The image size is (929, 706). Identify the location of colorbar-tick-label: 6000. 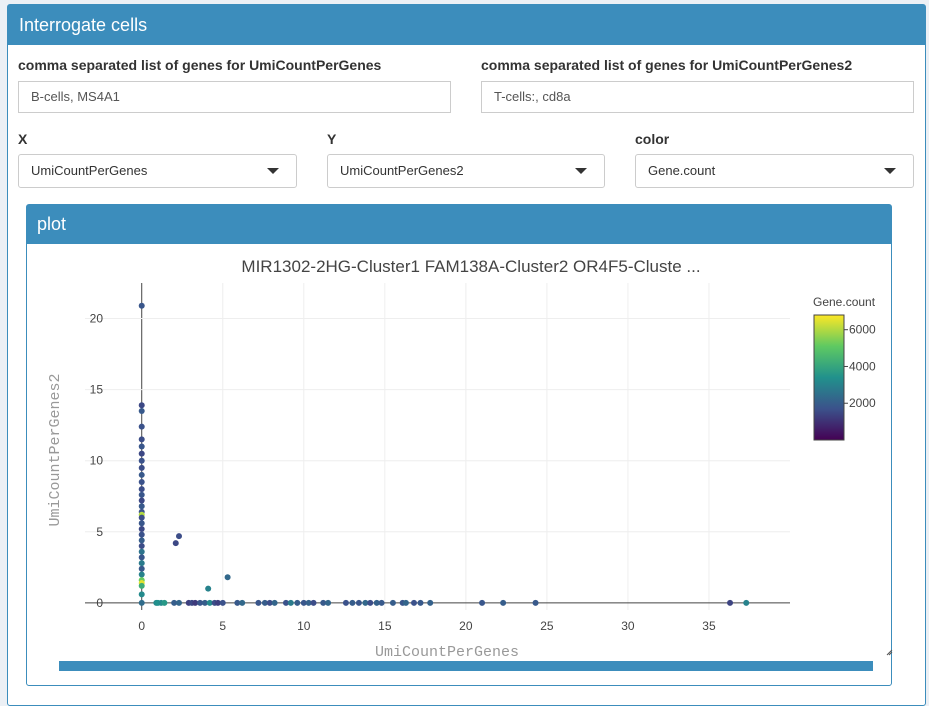
(862, 330).